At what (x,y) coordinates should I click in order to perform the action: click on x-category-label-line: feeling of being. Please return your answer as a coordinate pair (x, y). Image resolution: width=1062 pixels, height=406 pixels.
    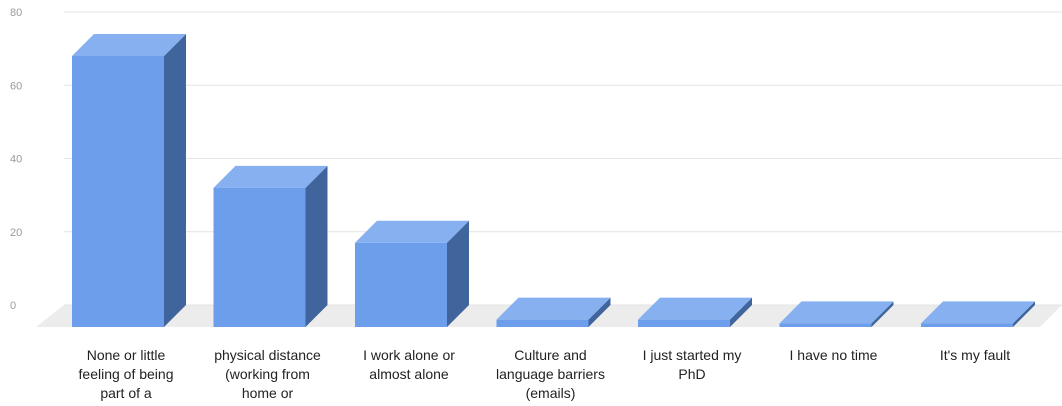
    Looking at the image, I should click on (126, 374).